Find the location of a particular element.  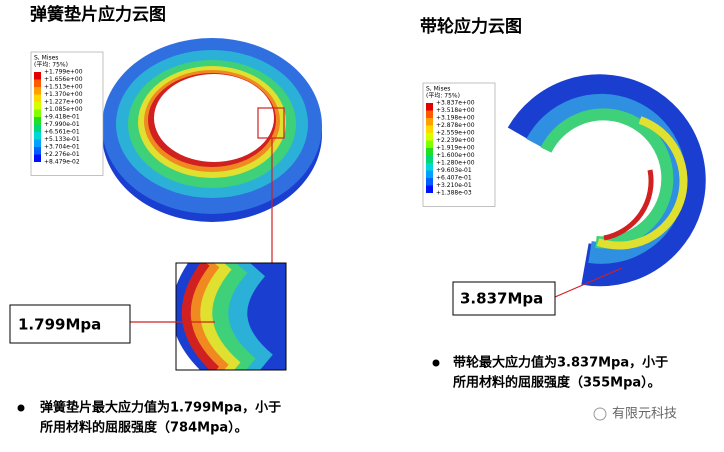

legend-value: +1.227e+00 is located at coordinates (63, 102).